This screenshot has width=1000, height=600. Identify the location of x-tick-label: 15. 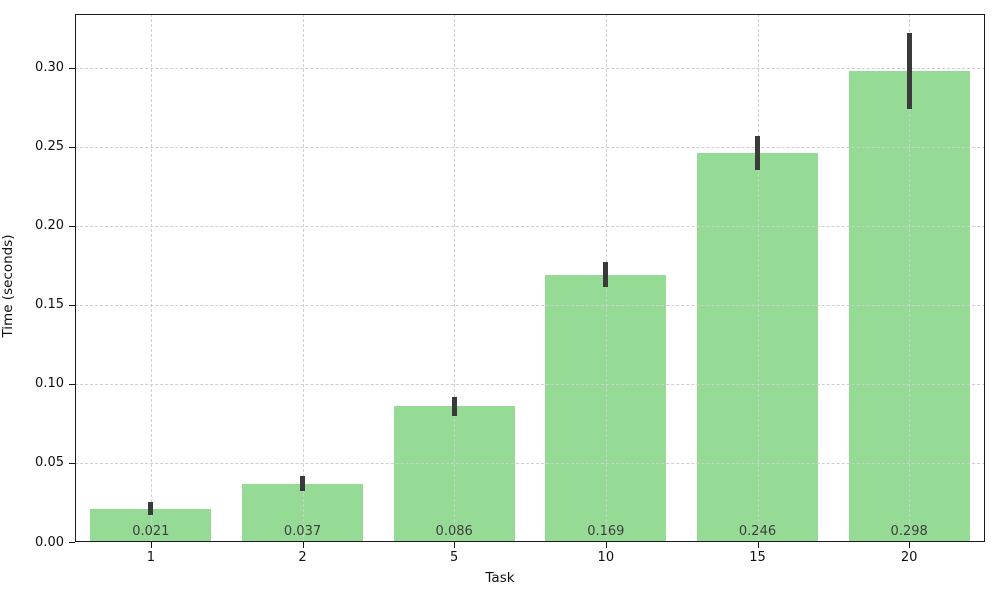
(757, 557).